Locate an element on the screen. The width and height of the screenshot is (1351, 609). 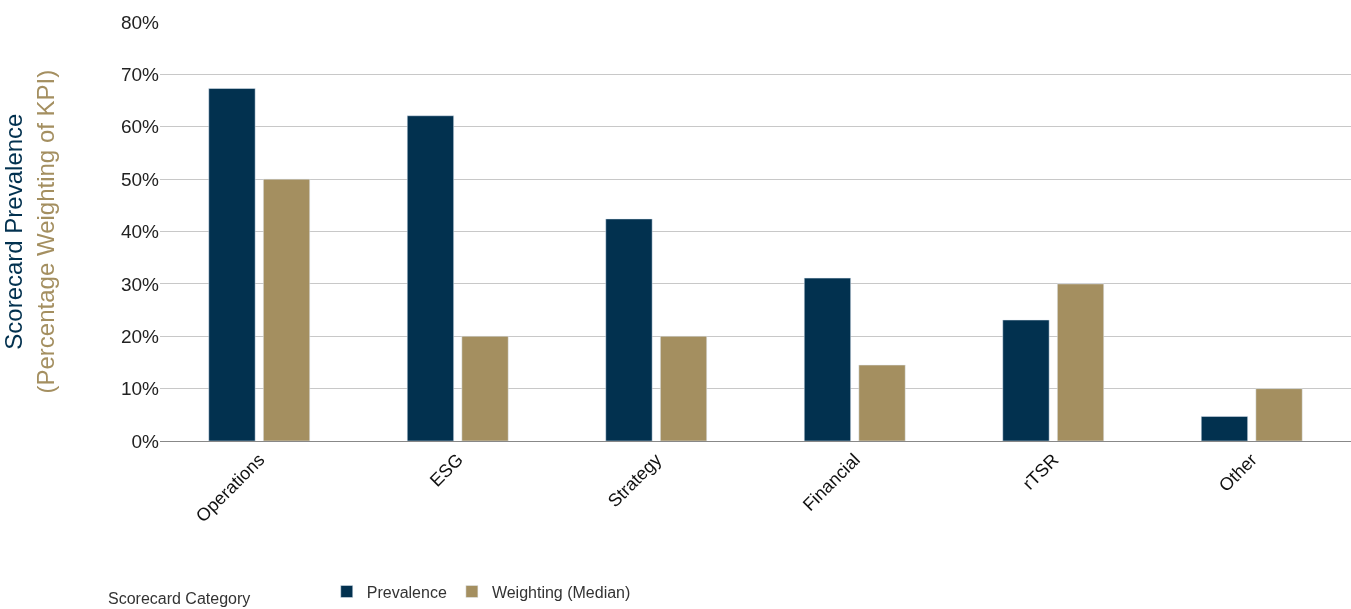
y-tick-label: 0% is located at coordinates (145, 441).